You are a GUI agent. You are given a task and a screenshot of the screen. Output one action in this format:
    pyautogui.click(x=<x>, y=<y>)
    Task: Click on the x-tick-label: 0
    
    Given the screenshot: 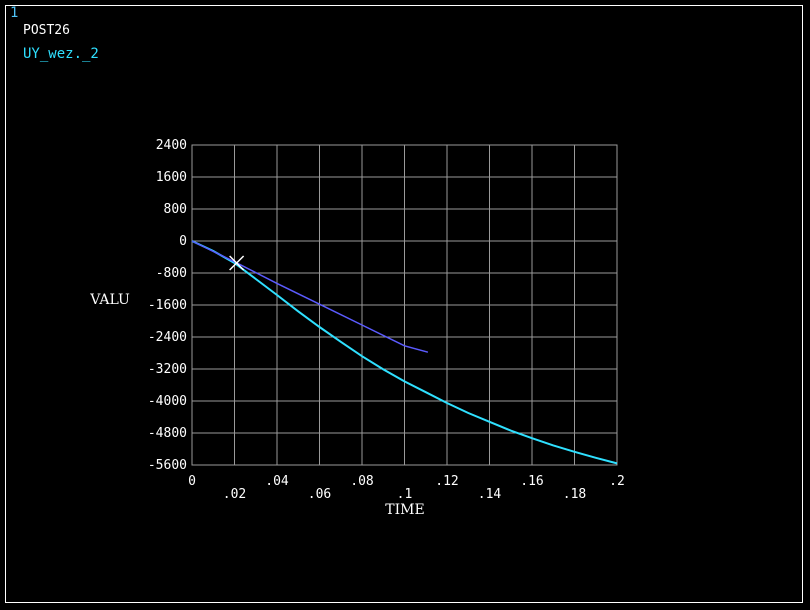 What is the action you would take?
    pyautogui.click(x=192, y=481)
    